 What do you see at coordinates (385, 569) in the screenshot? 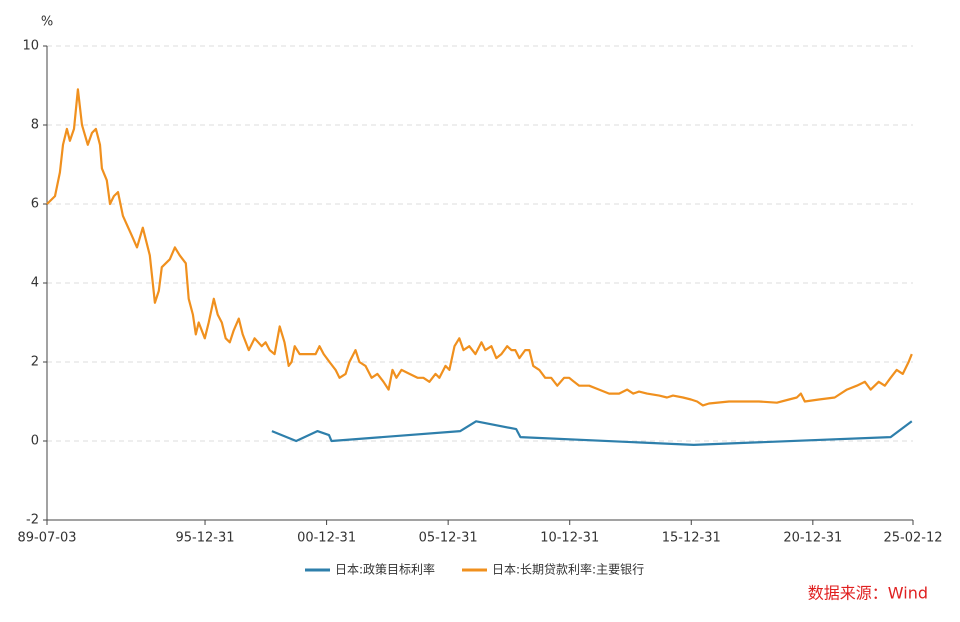
I see `legend-label: 日本:政策目标利率` at bounding box center [385, 569].